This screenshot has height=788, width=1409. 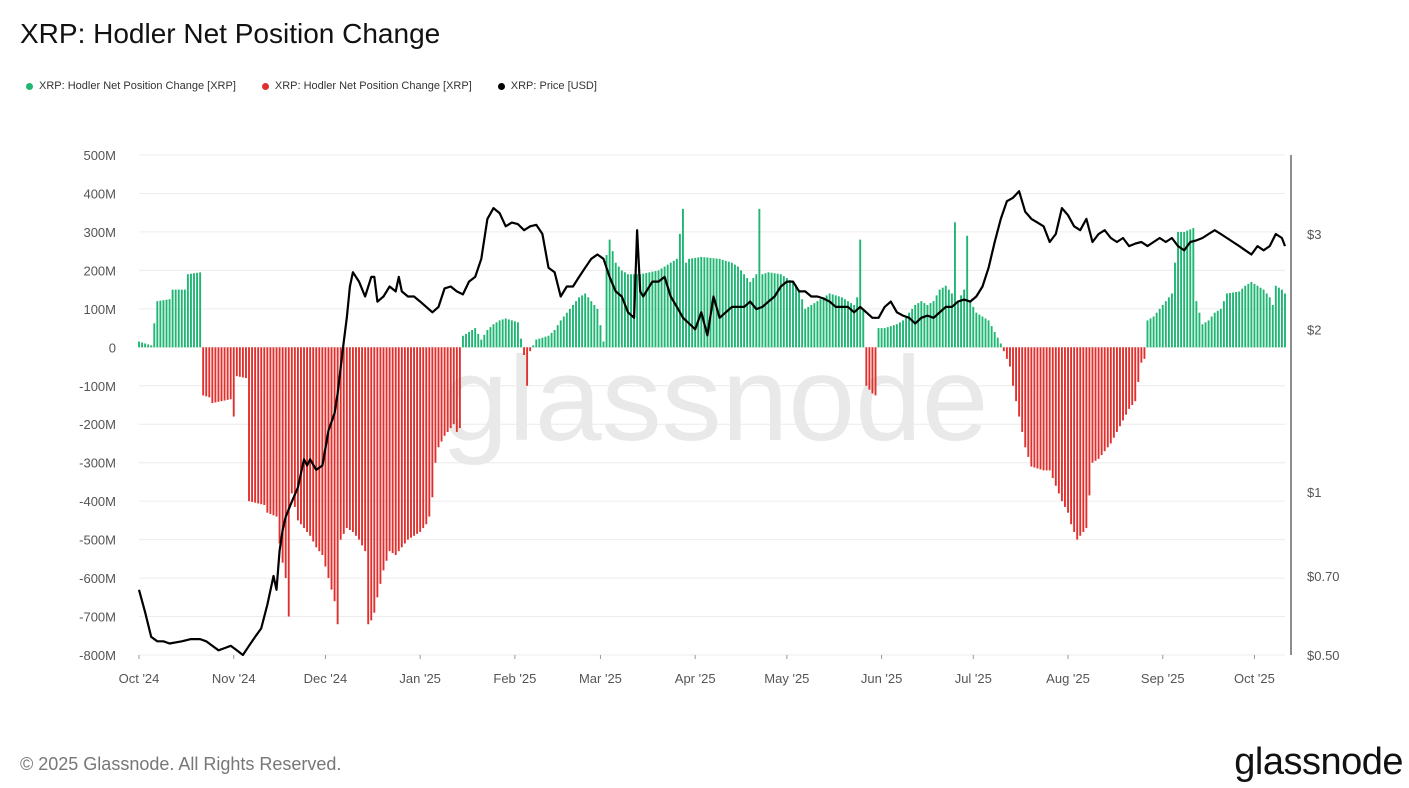 What do you see at coordinates (97, 540) in the screenshot?
I see `left-tick-label: -500M` at bounding box center [97, 540].